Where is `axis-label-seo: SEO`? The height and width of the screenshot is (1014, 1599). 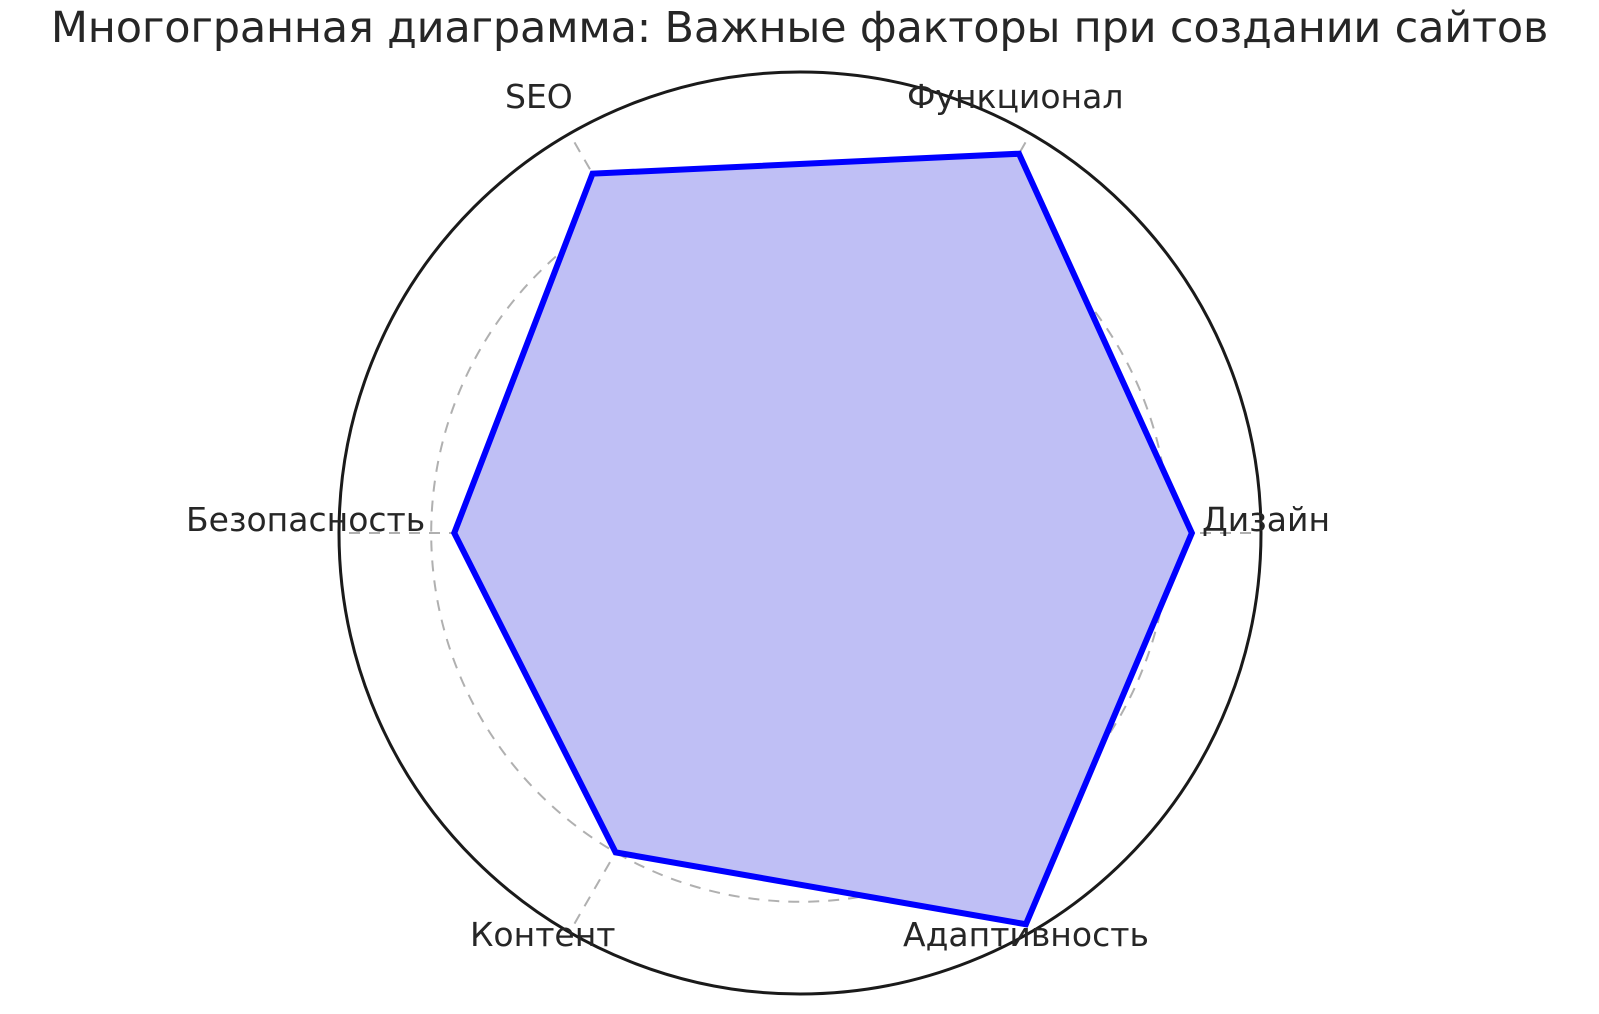 axis-label-seo: SEO is located at coordinates (539, 96).